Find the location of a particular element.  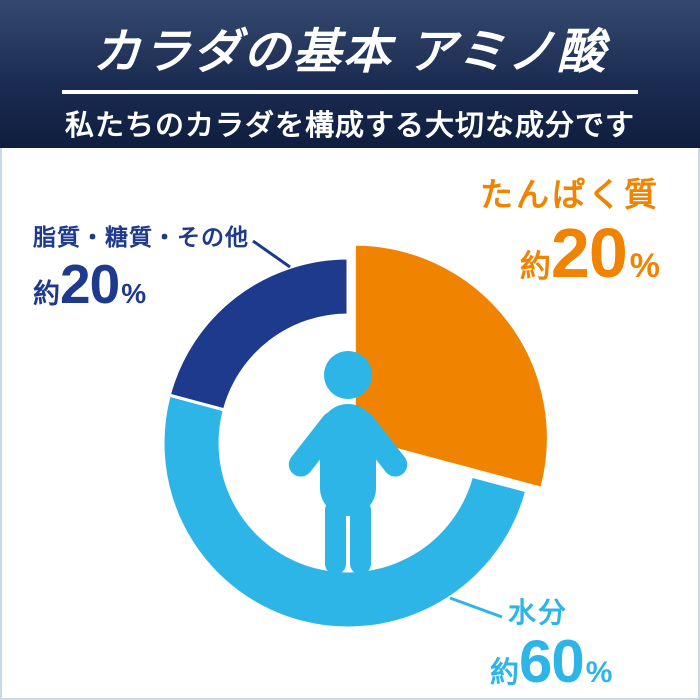

person-right-leg is located at coordinates (360, 537).